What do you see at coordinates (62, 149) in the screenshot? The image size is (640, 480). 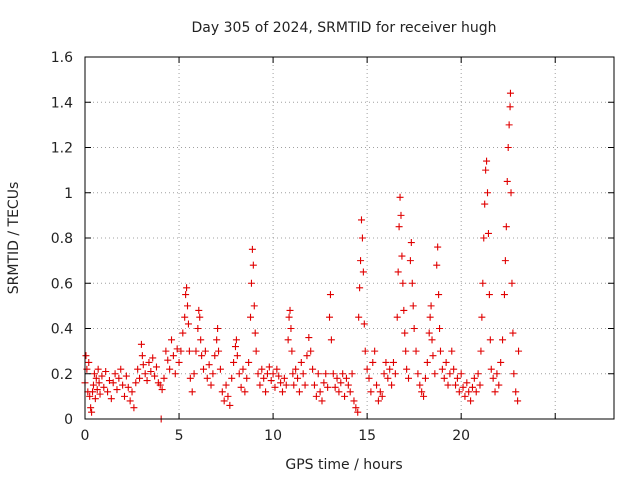 I see `y-tick-label: 1.2` at bounding box center [62, 149].